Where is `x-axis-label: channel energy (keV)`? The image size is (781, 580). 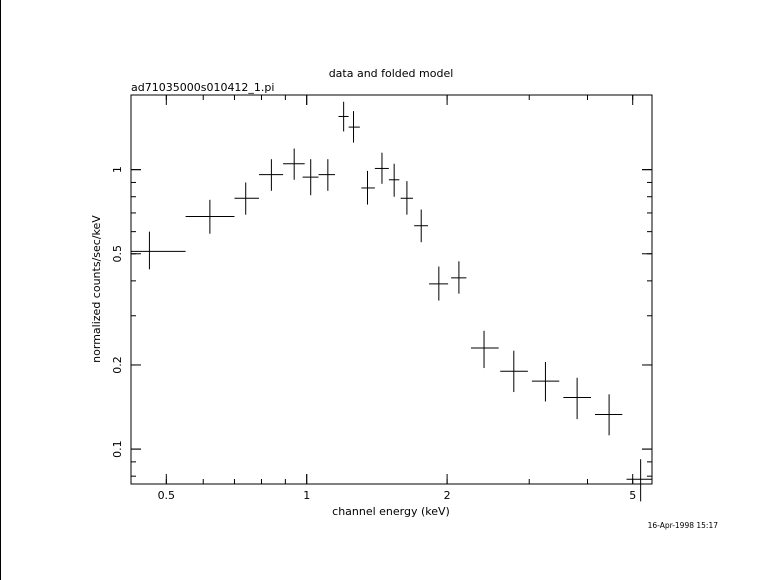 x-axis-label: channel energy (keV) is located at coordinates (391, 511).